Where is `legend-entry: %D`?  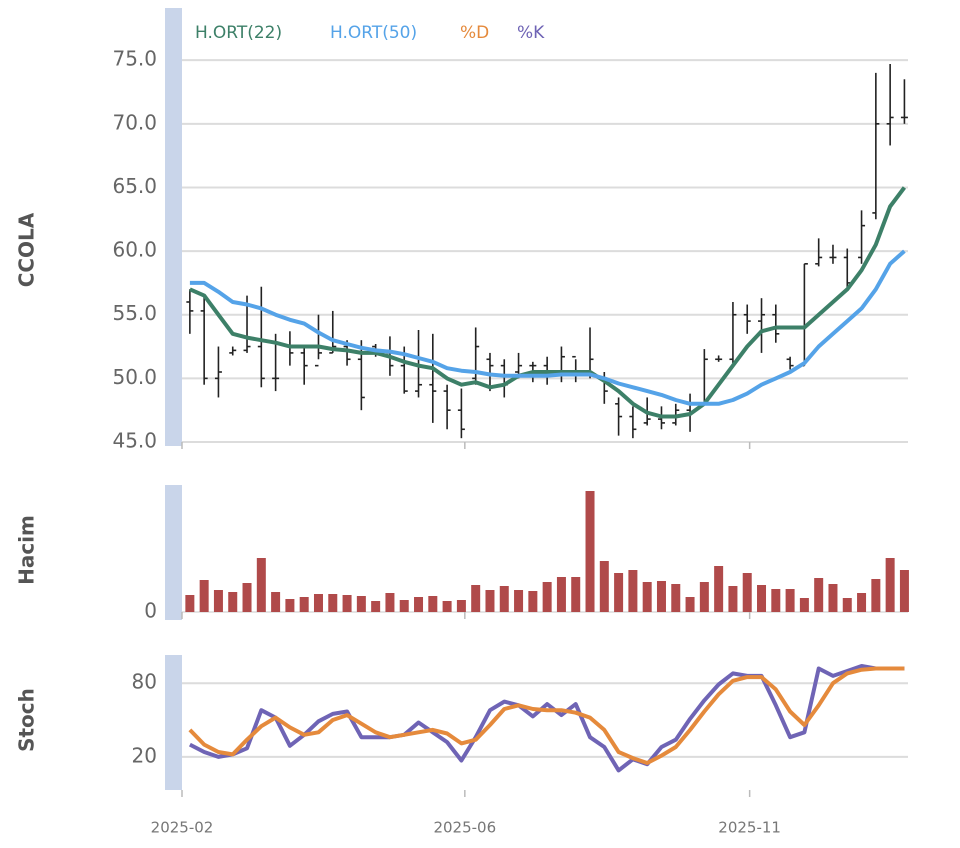
legend-entry: %D is located at coordinates (474, 33).